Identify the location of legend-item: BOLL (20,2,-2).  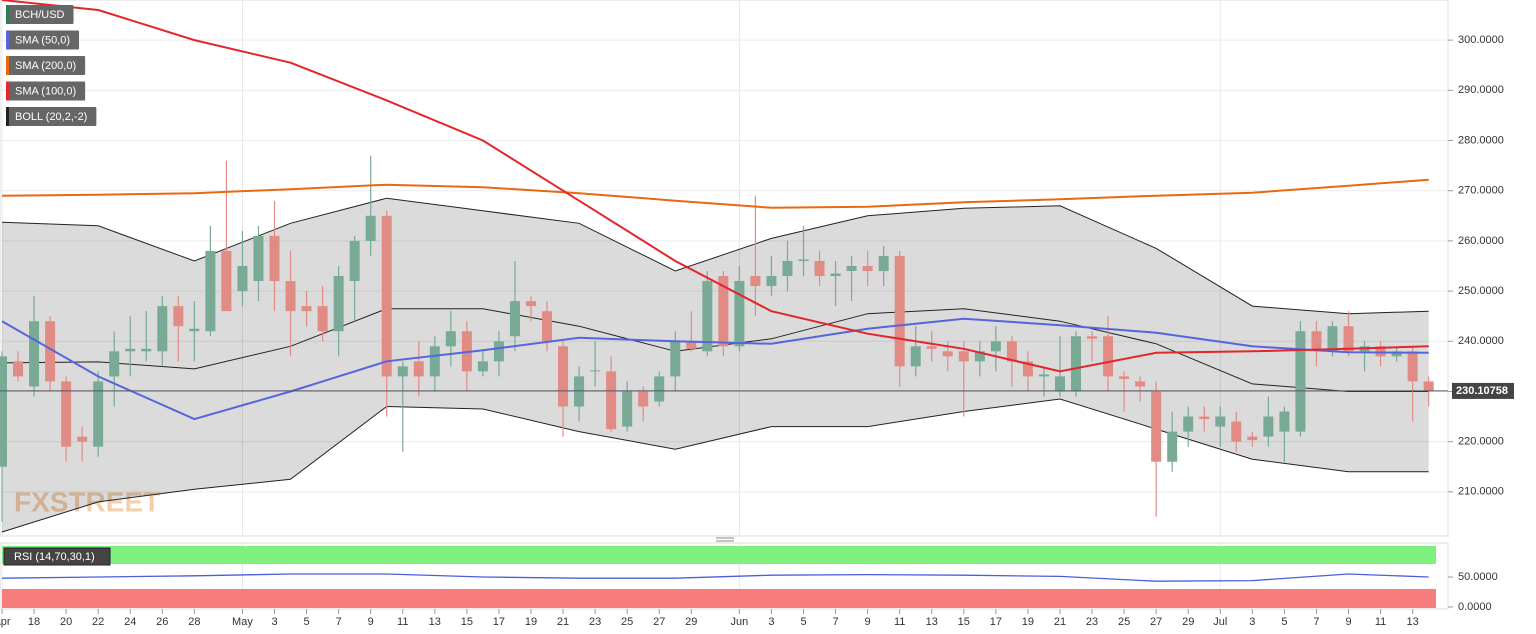
(51, 116).